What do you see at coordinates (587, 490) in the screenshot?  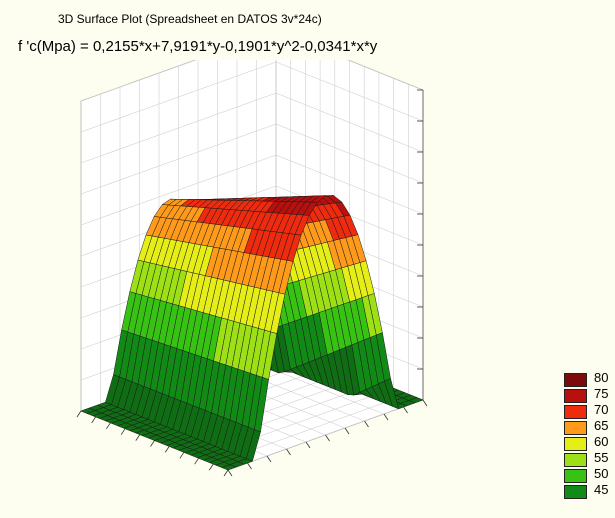 I see `legend-item: 45` at bounding box center [587, 490].